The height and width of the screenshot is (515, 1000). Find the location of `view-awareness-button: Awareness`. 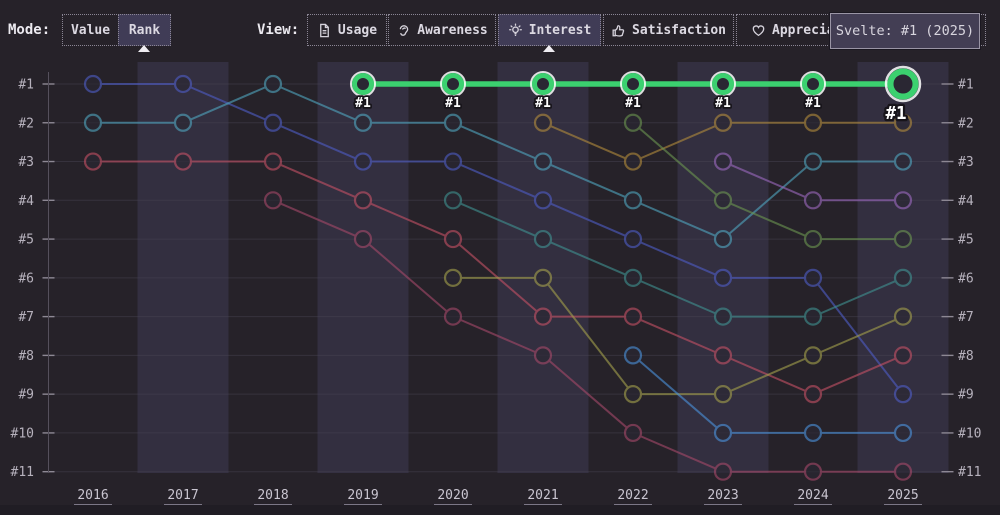

view-awareness-button: Awareness is located at coordinates (442, 30).